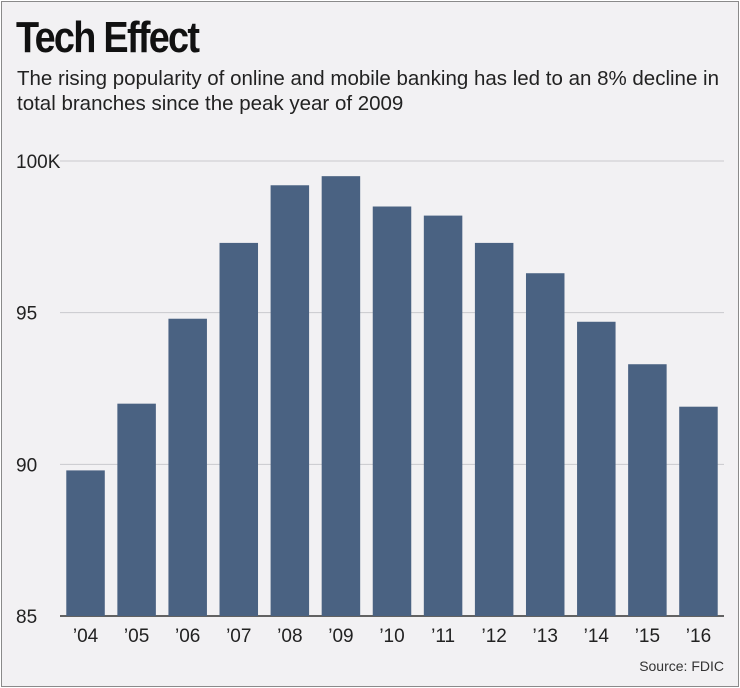 The image size is (740, 688). Describe the element at coordinates (647, 636) in the screenshot. I see `x-tick-label: ’15` at that location.